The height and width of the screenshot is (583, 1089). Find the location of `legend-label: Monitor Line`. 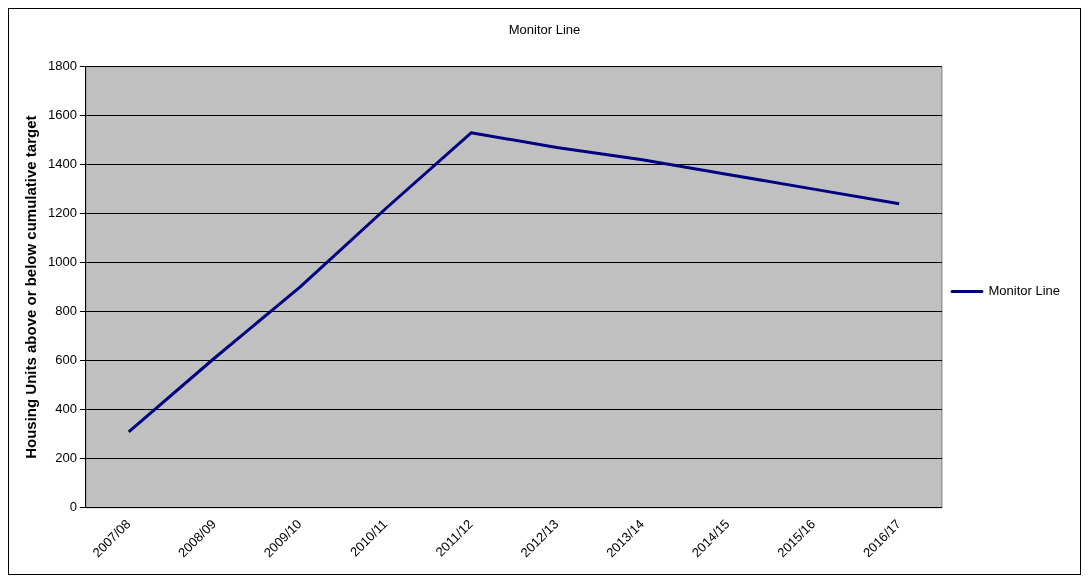

legend-label: Monitor Line is located at coordinates (1024, 291).